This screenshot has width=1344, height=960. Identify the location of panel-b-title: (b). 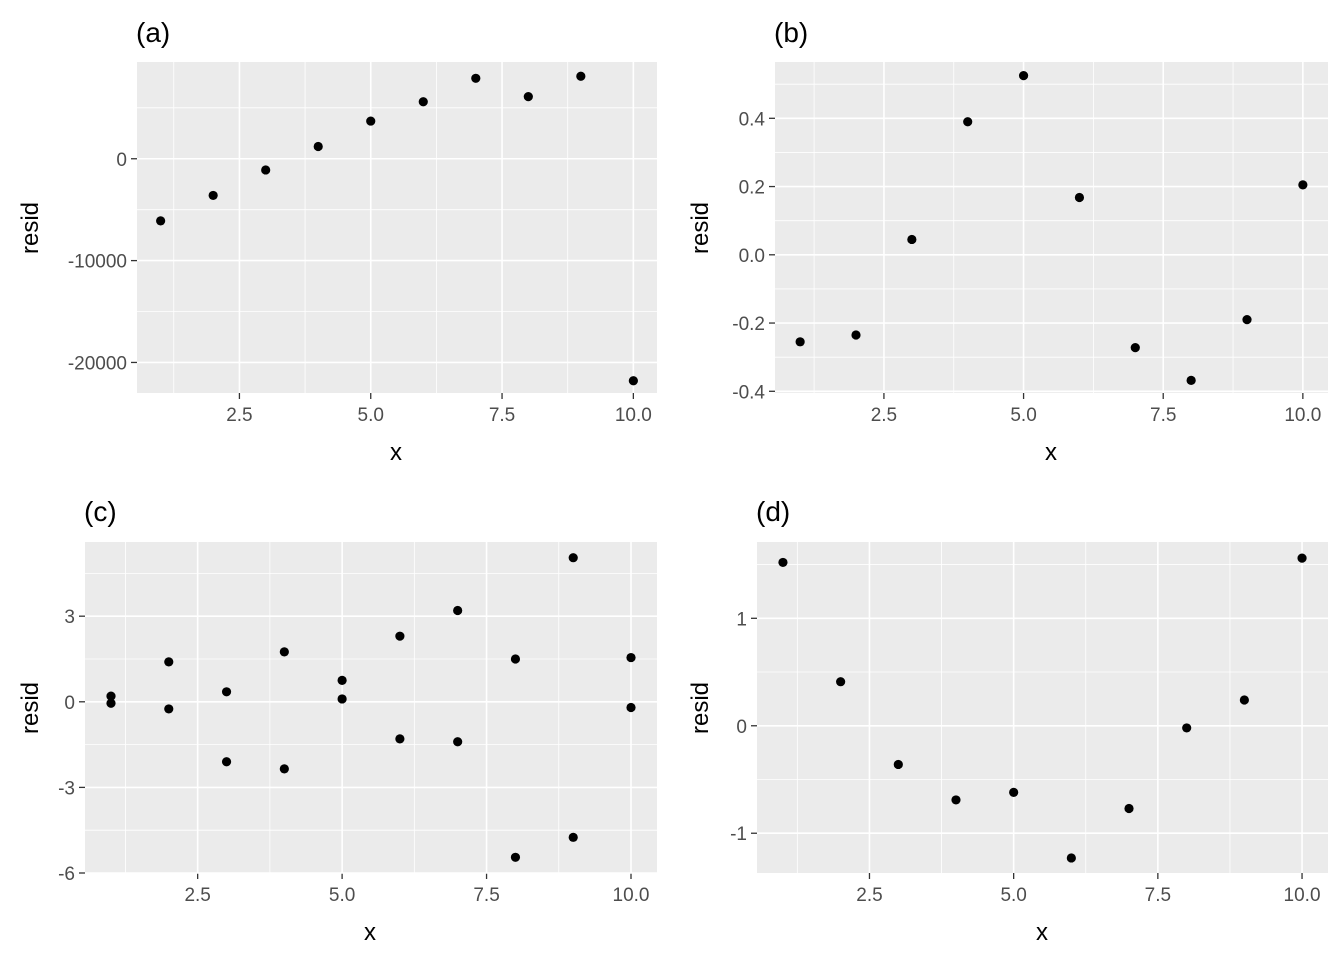
(791, 32).